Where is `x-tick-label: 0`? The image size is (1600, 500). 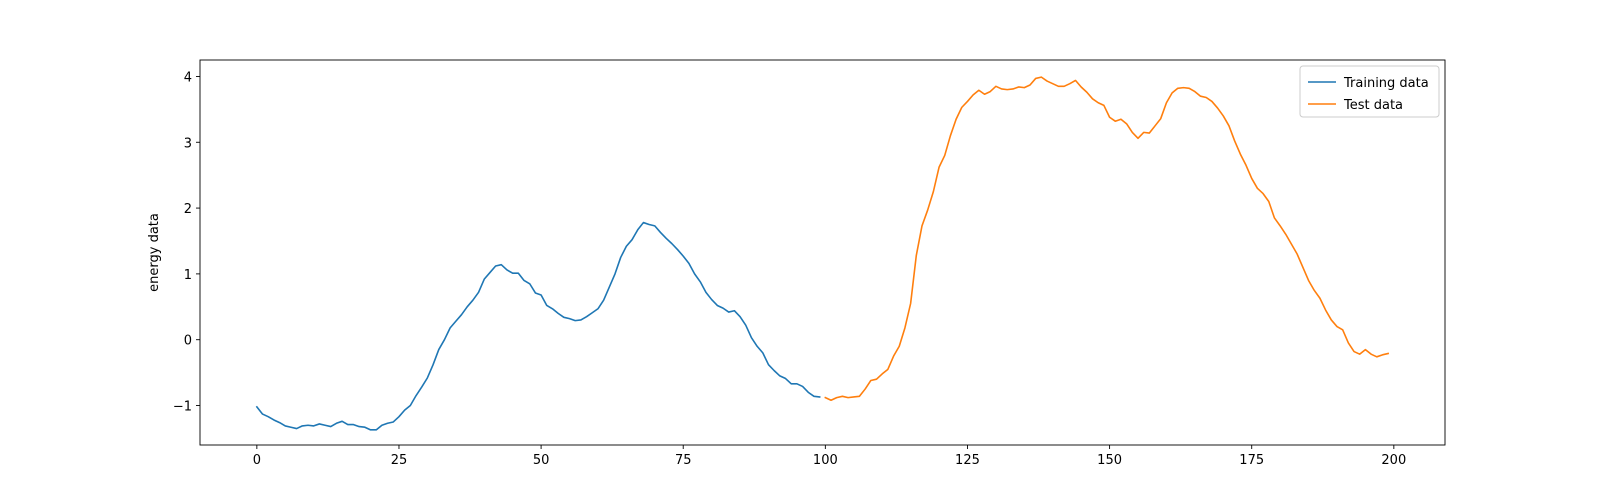
x-tick-label: 0 is located at coordinates (257, 460).